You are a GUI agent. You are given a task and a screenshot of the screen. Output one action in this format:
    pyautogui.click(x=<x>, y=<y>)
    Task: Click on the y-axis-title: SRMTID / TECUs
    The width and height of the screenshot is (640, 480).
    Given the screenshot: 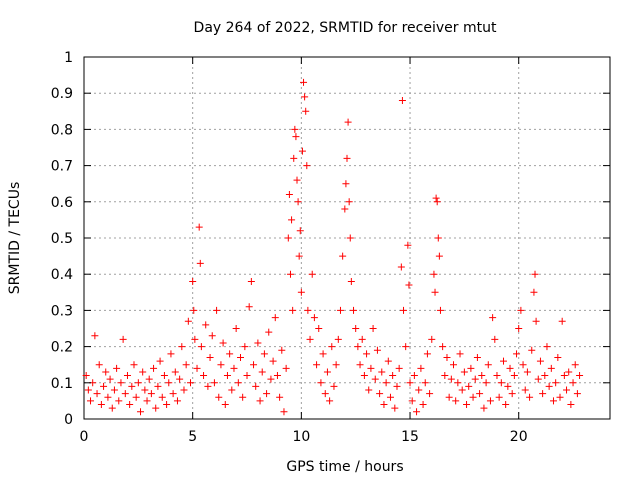 What is the action you would take?
    pyautogui.click(x=15, y=238)
    